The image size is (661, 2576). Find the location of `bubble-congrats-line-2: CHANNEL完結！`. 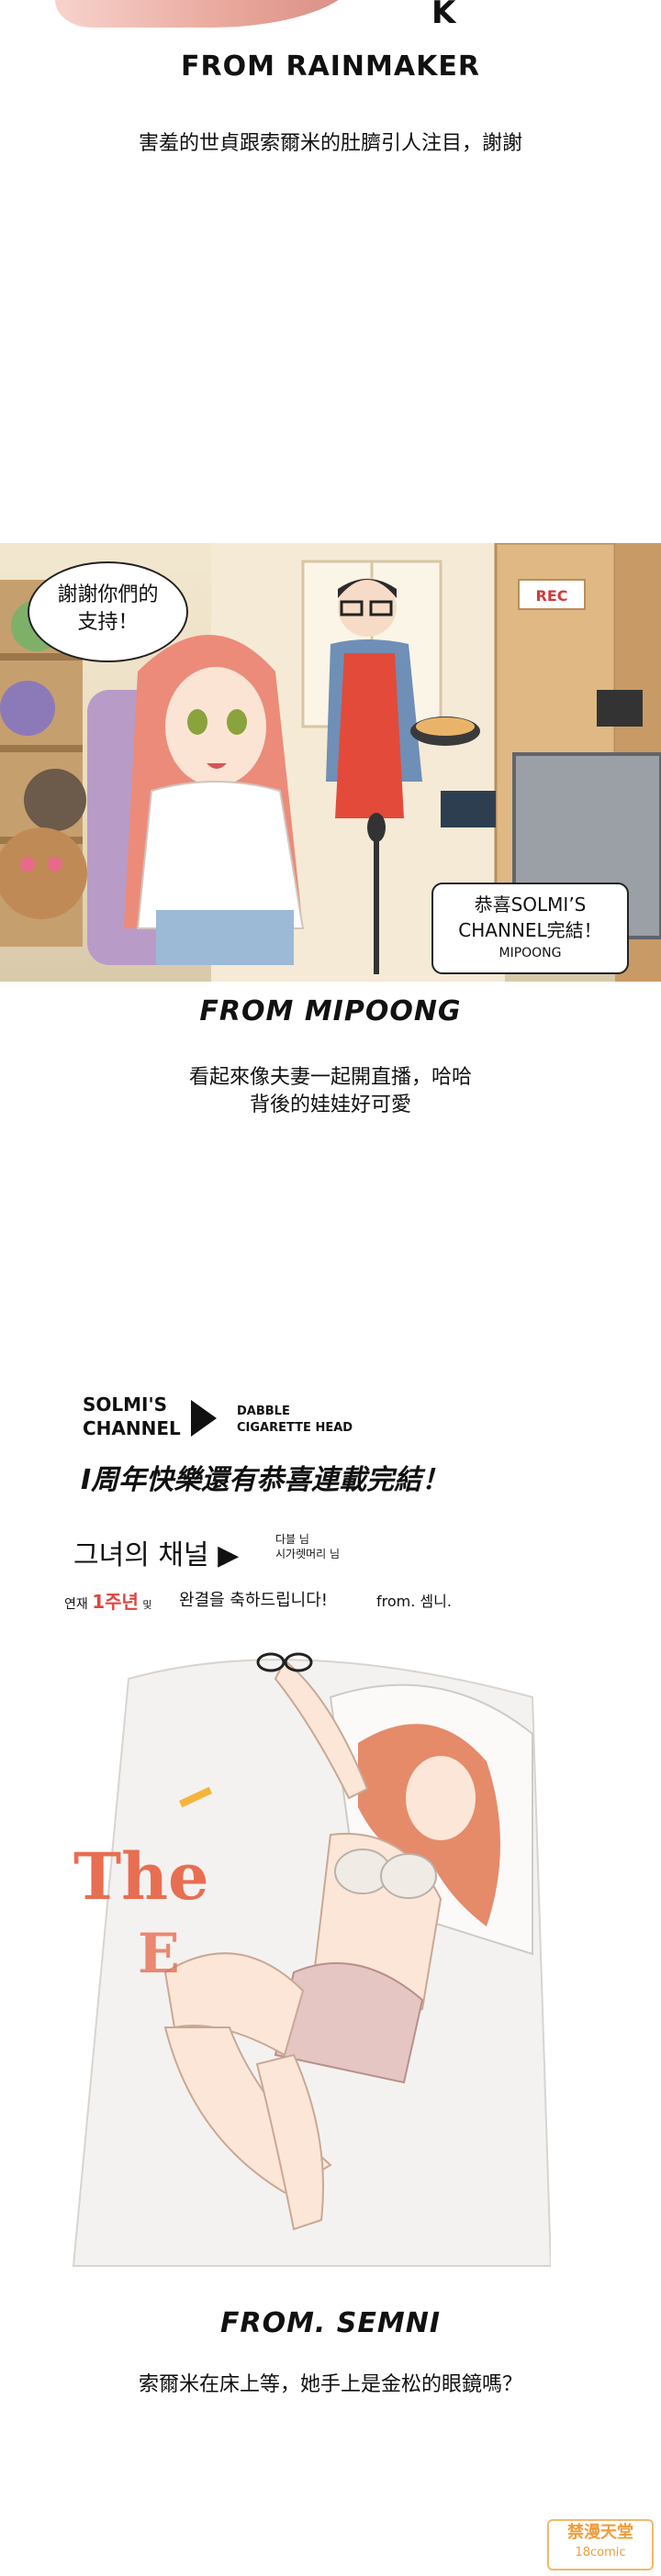

bubble-congrats-line-2: CHANNEL完結！ is located at coordinates (530, 930).